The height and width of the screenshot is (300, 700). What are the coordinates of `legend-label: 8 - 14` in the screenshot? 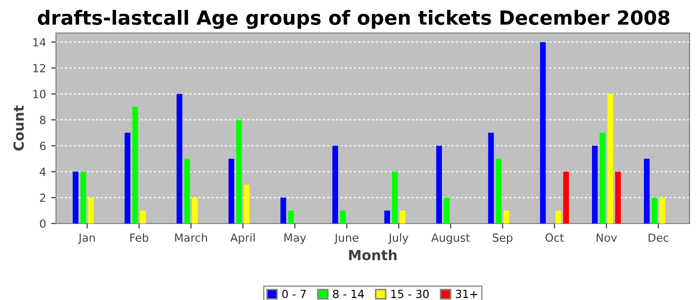 It's located at (348, 294).